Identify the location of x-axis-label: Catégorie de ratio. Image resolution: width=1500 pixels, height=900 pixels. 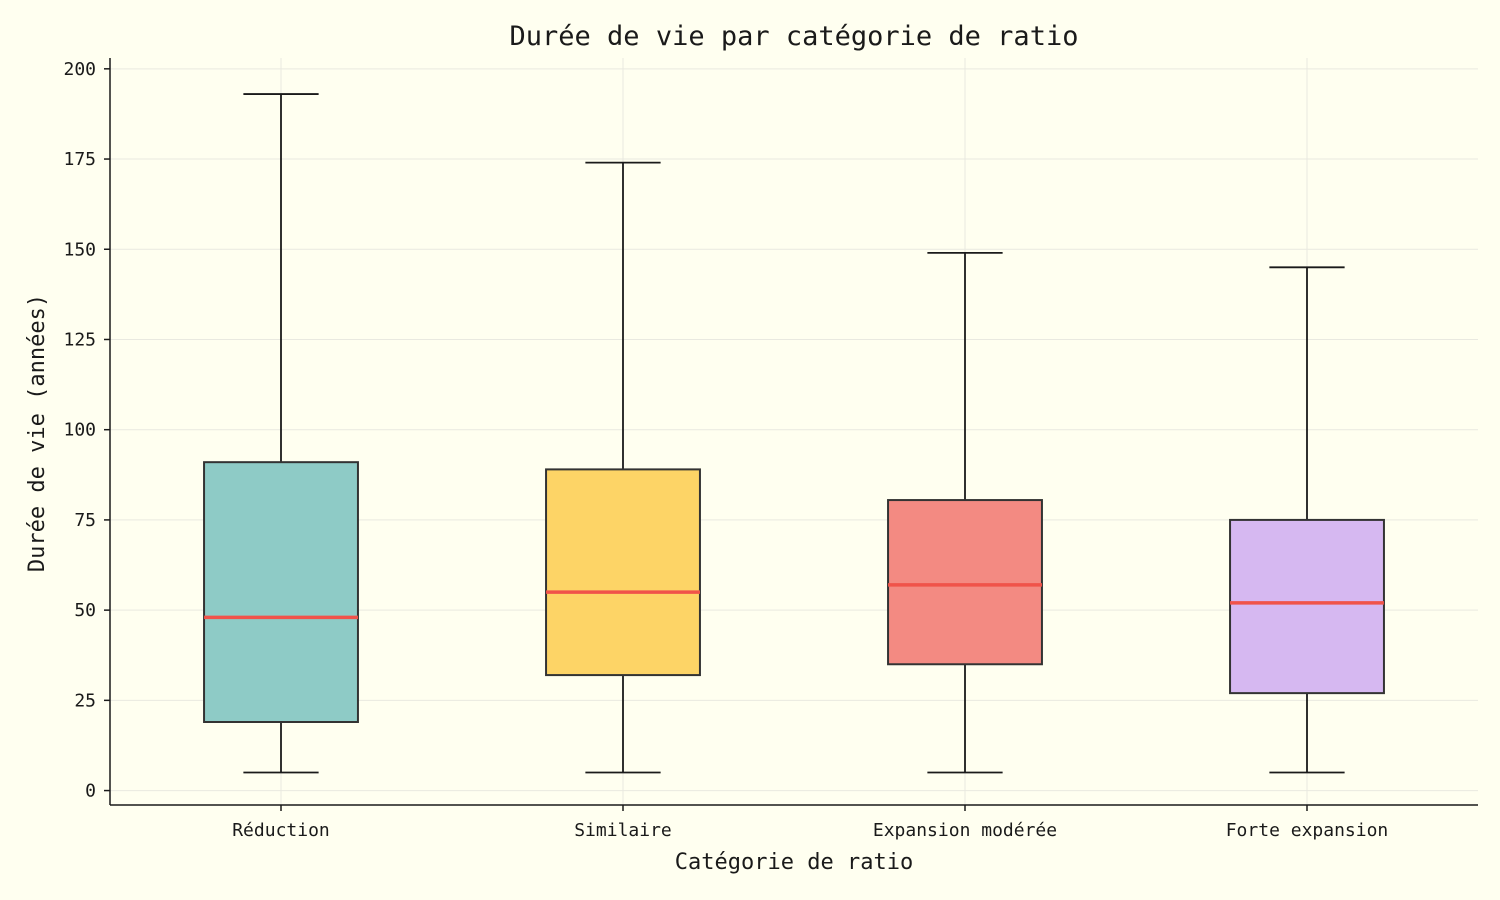
(794, 862).